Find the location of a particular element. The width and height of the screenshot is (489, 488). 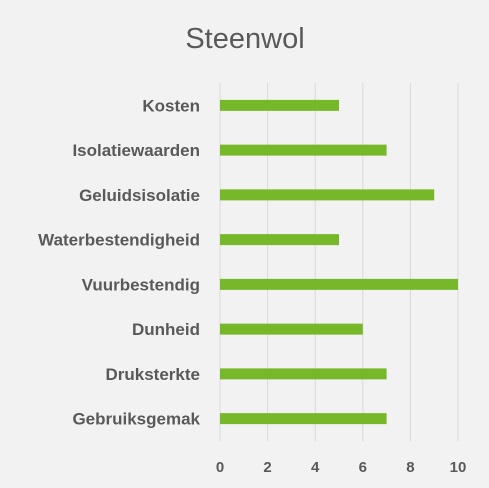

category-label: Dunheid is located at coordinates (166, 329).